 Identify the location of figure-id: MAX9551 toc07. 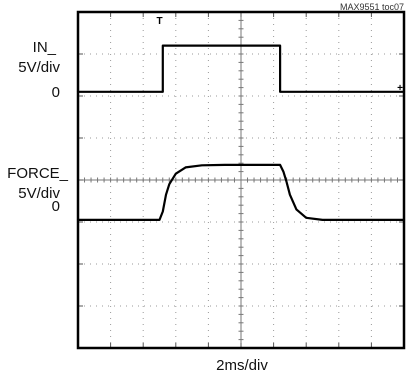
(372, 7).